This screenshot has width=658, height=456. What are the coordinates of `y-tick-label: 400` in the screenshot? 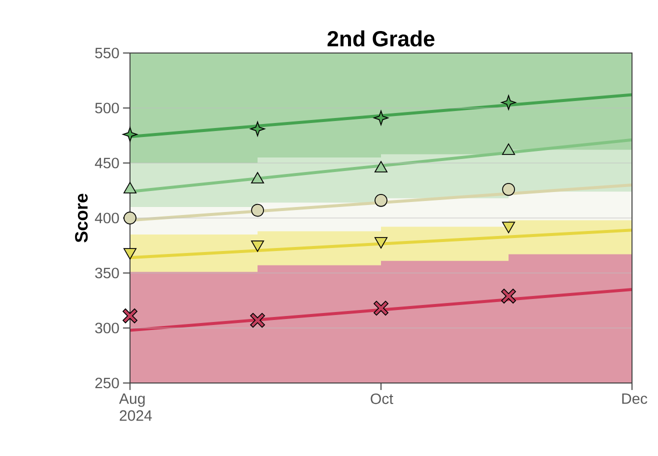 It's located at (106, 218).